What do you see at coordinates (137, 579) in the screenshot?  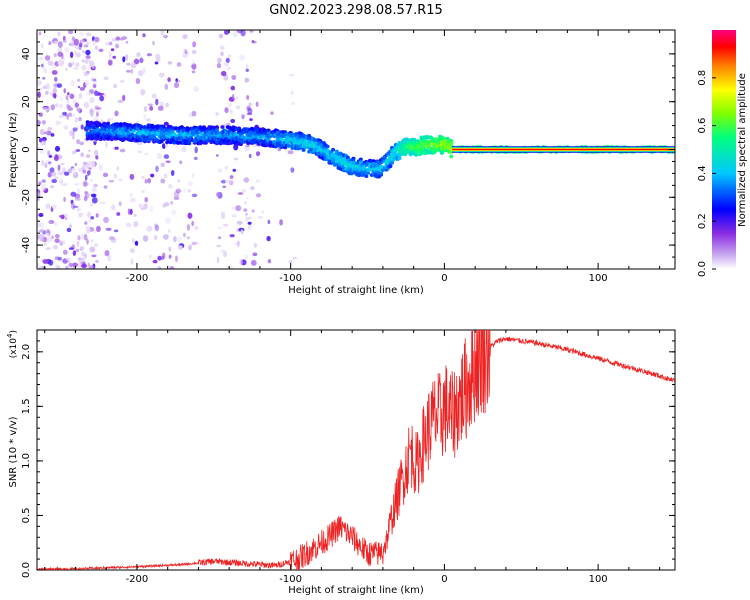 I see `x-tick-label: -200` at bounding box center [137, 579].